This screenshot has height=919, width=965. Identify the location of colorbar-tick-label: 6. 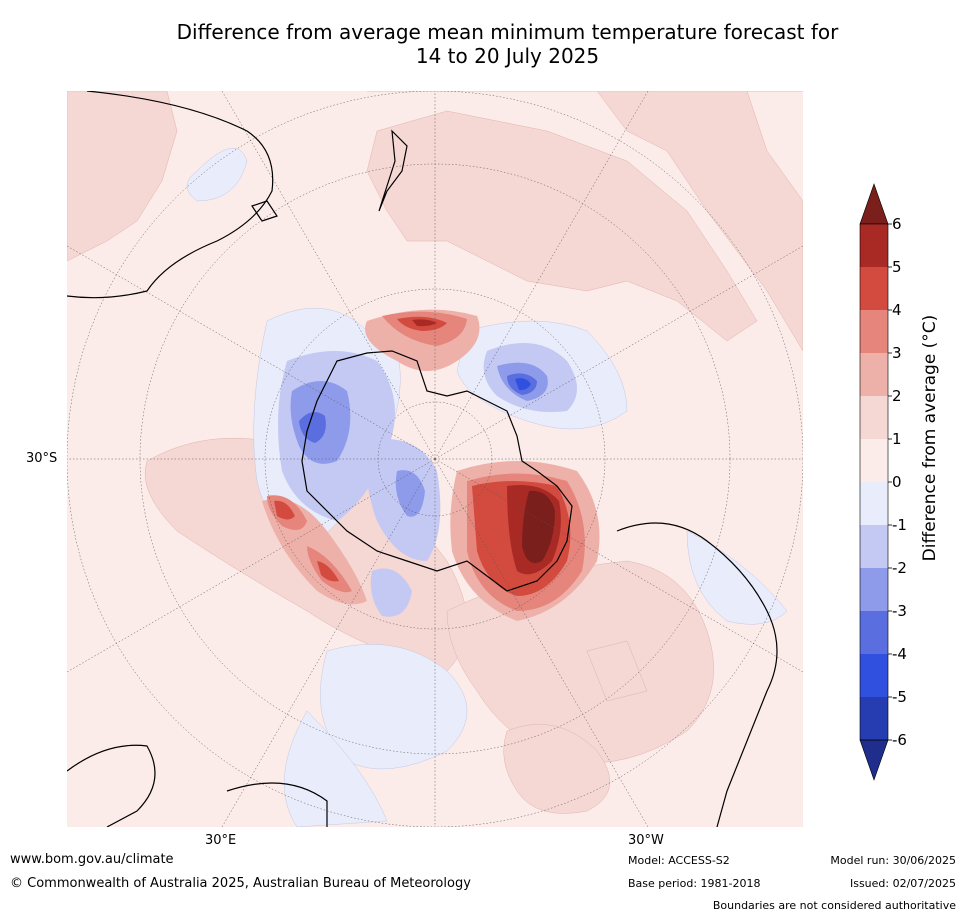
(897, 224).